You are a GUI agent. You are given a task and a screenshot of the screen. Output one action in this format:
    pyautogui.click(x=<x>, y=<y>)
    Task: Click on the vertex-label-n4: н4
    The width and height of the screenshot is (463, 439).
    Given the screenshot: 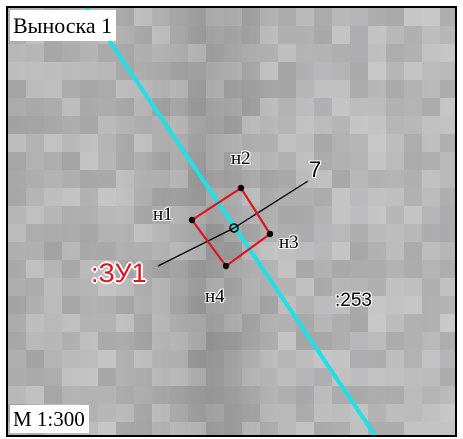 What is the action you would take?
    pyautogui.click(x=215, y=296)
    